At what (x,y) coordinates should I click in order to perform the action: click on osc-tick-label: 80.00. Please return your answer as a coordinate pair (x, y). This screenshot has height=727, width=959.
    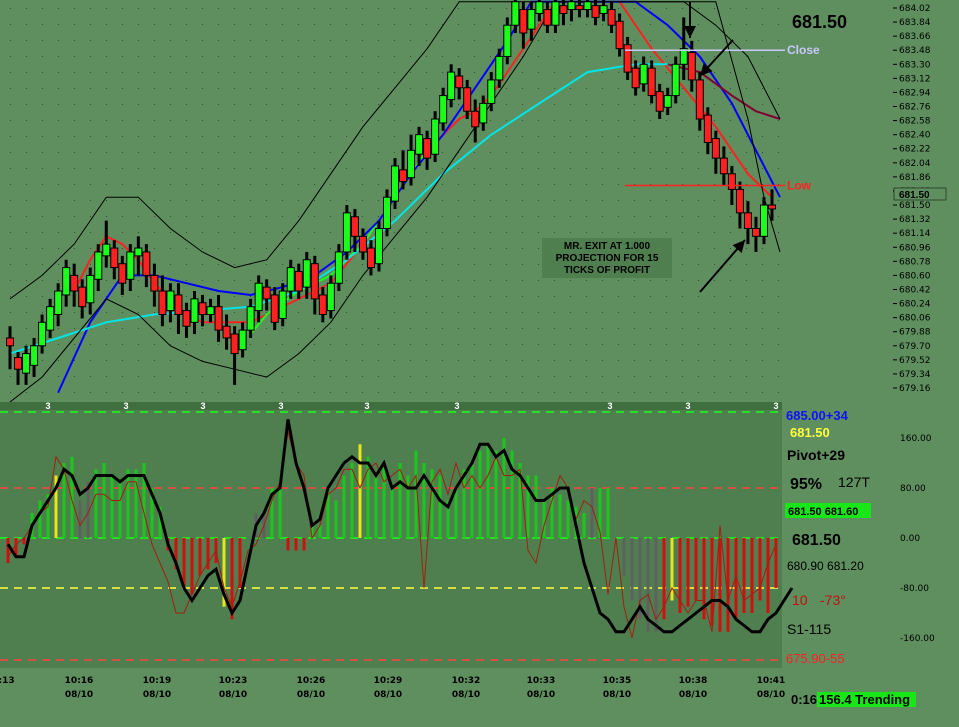
    Looking at the image, I should click on (913, 489).